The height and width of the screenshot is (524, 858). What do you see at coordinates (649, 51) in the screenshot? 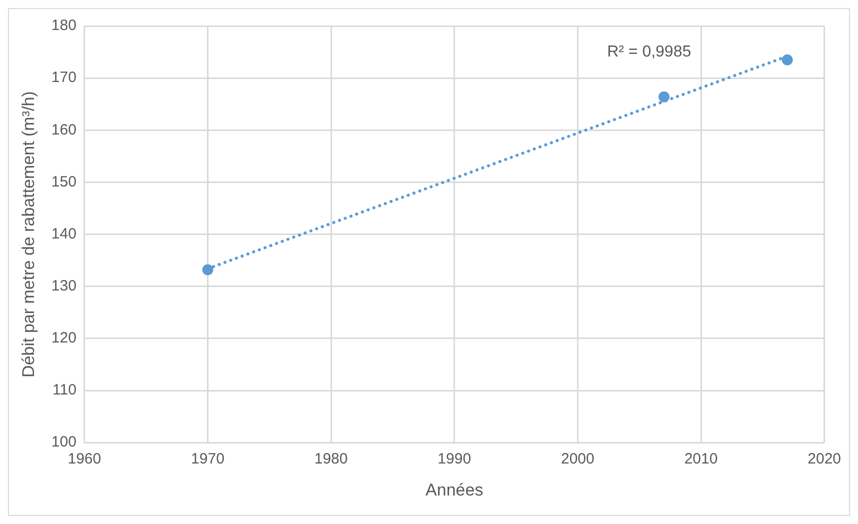
I see `annotation: R² = 0,9985` at bounding box center [649, 51].